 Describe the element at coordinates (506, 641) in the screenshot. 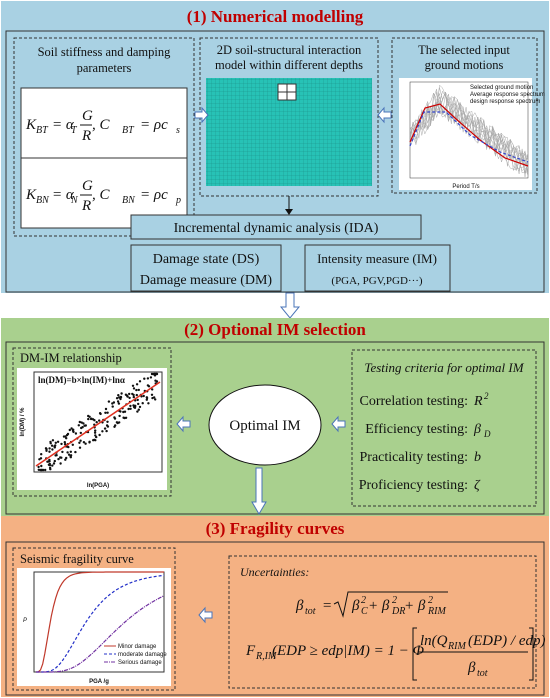

I see `formula-token: (EDP) / edp)` at that location.